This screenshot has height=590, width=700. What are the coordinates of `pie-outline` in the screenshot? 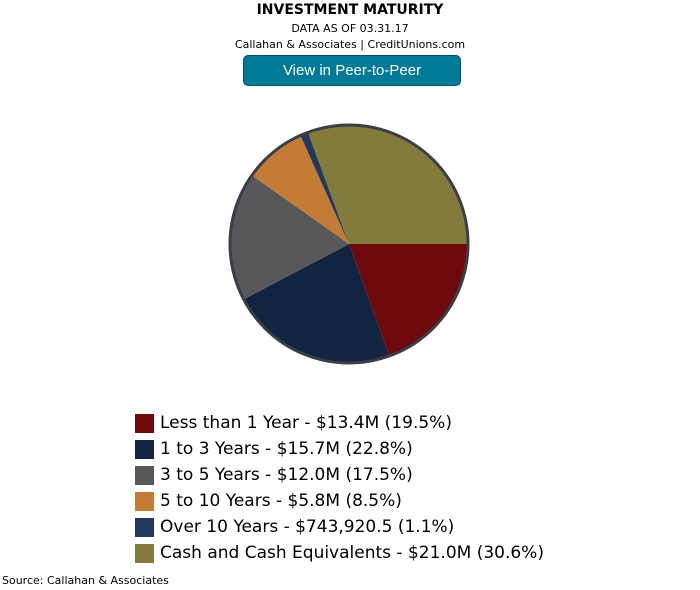 It's located at (349, 244).